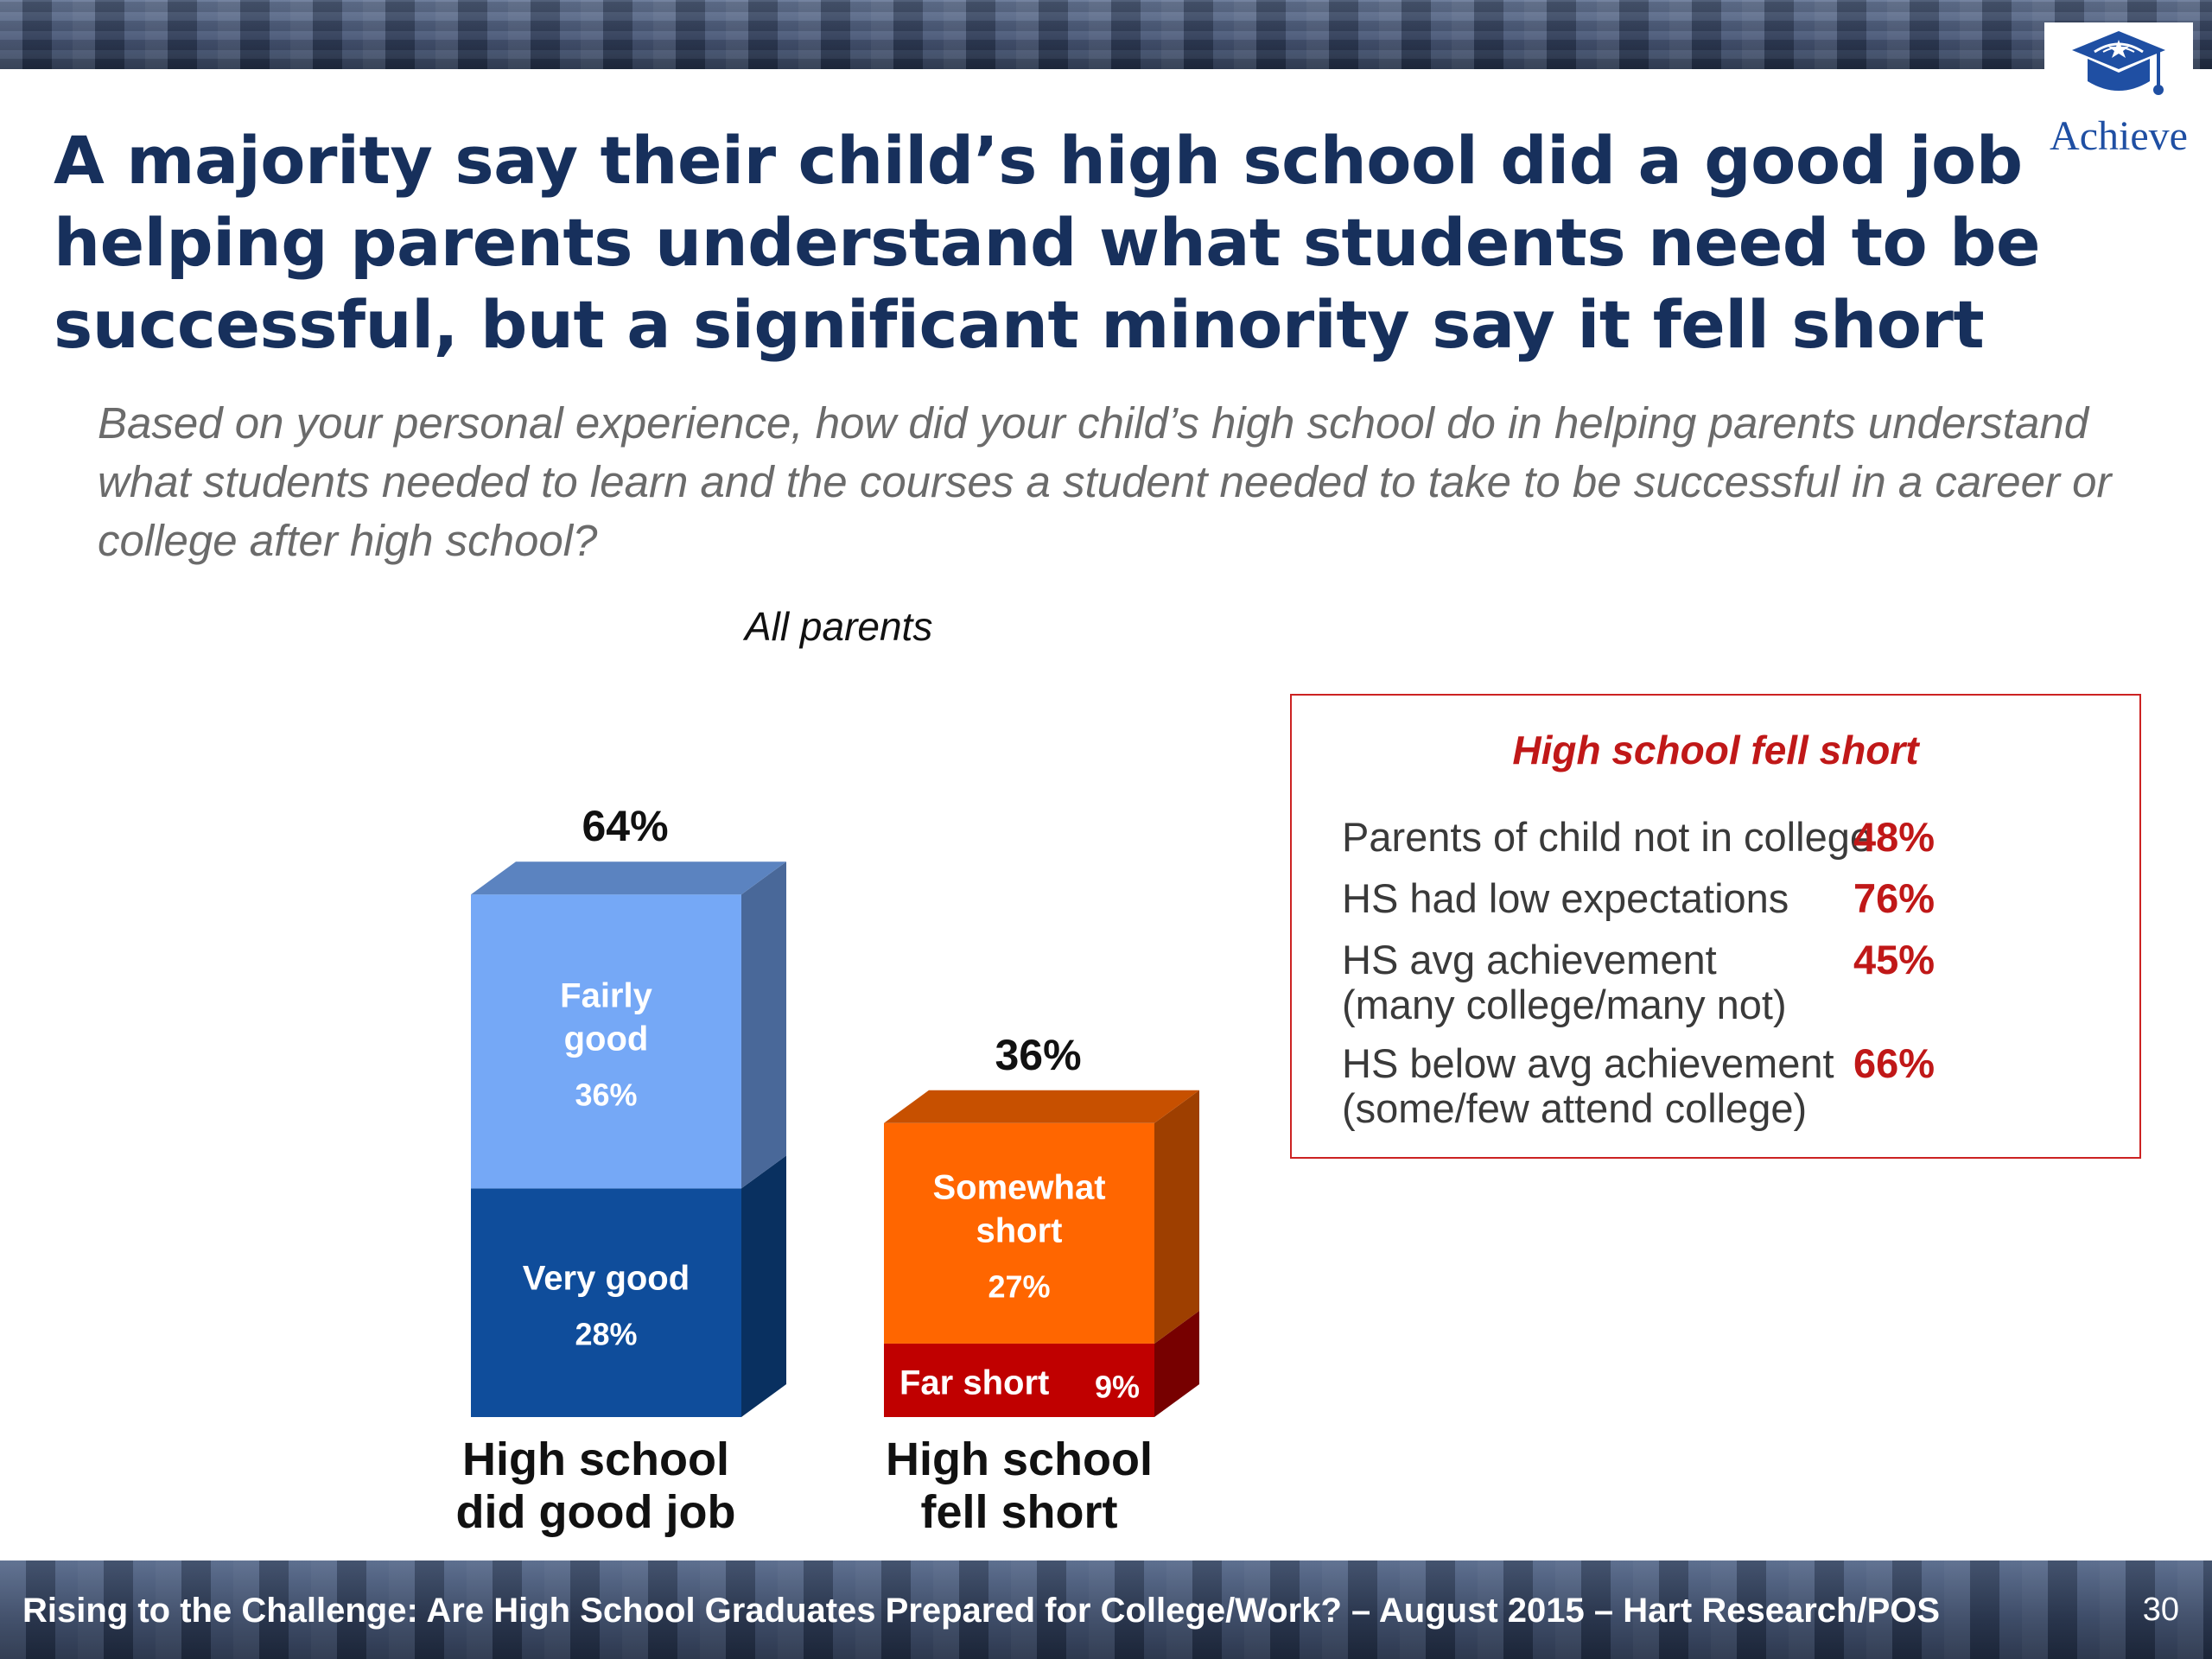  What do you see at coordinates (606, 1094) in the screenshot?
I see `segment-value-label: 36%` at bounding box center [606, 1094].